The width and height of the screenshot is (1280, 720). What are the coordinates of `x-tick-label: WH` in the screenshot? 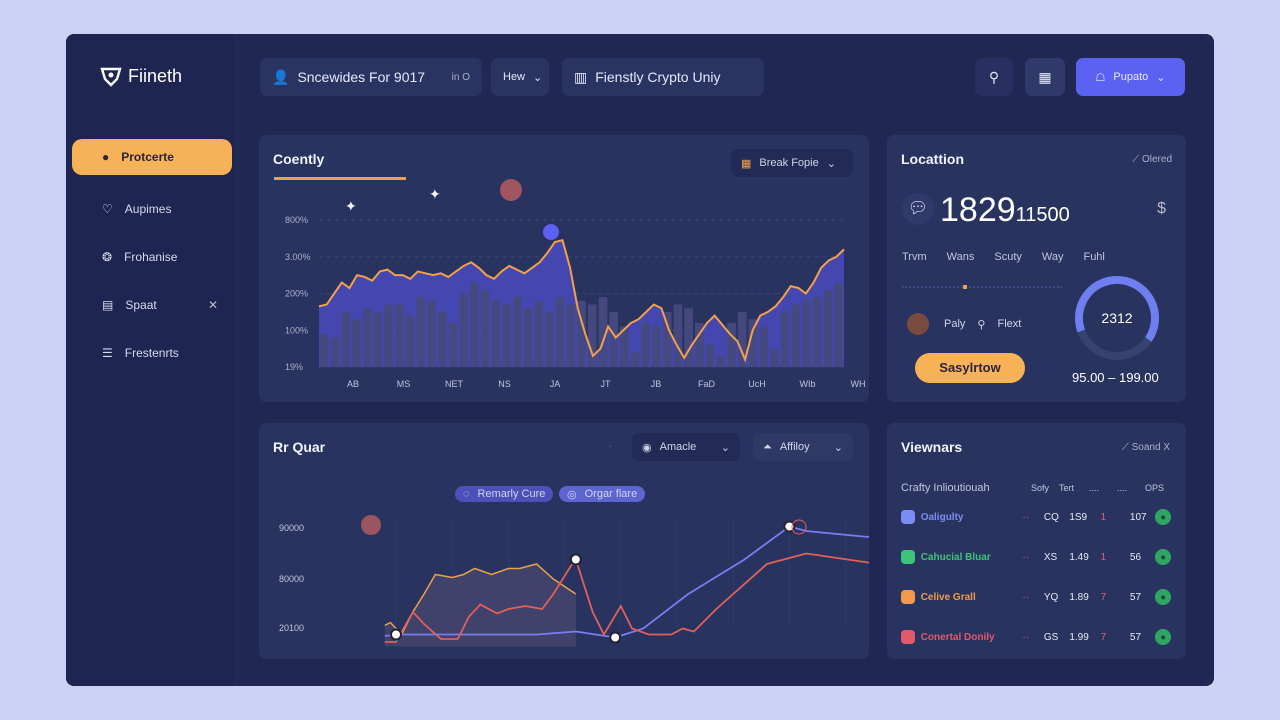 It's located at (858, 384).